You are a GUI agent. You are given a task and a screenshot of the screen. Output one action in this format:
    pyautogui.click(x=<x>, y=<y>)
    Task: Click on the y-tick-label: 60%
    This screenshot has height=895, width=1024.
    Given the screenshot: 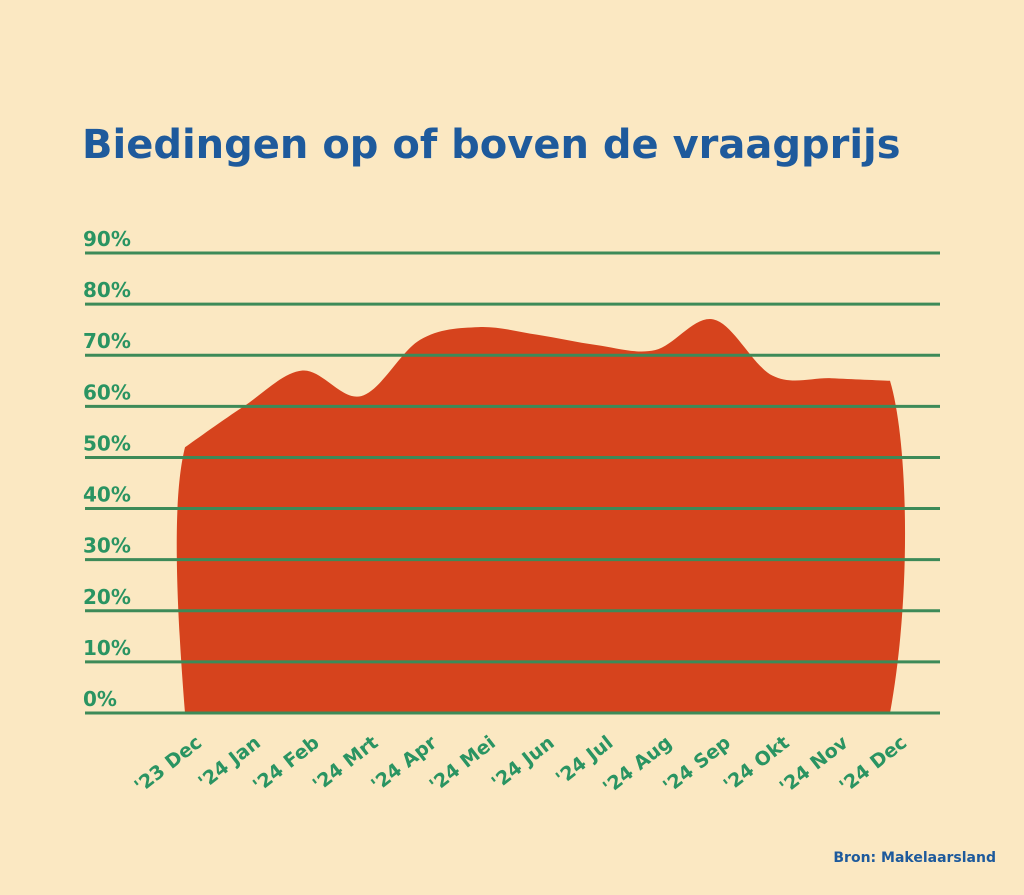 What is the action you would take?
    pyautogui.click(x=107, y=392)
    